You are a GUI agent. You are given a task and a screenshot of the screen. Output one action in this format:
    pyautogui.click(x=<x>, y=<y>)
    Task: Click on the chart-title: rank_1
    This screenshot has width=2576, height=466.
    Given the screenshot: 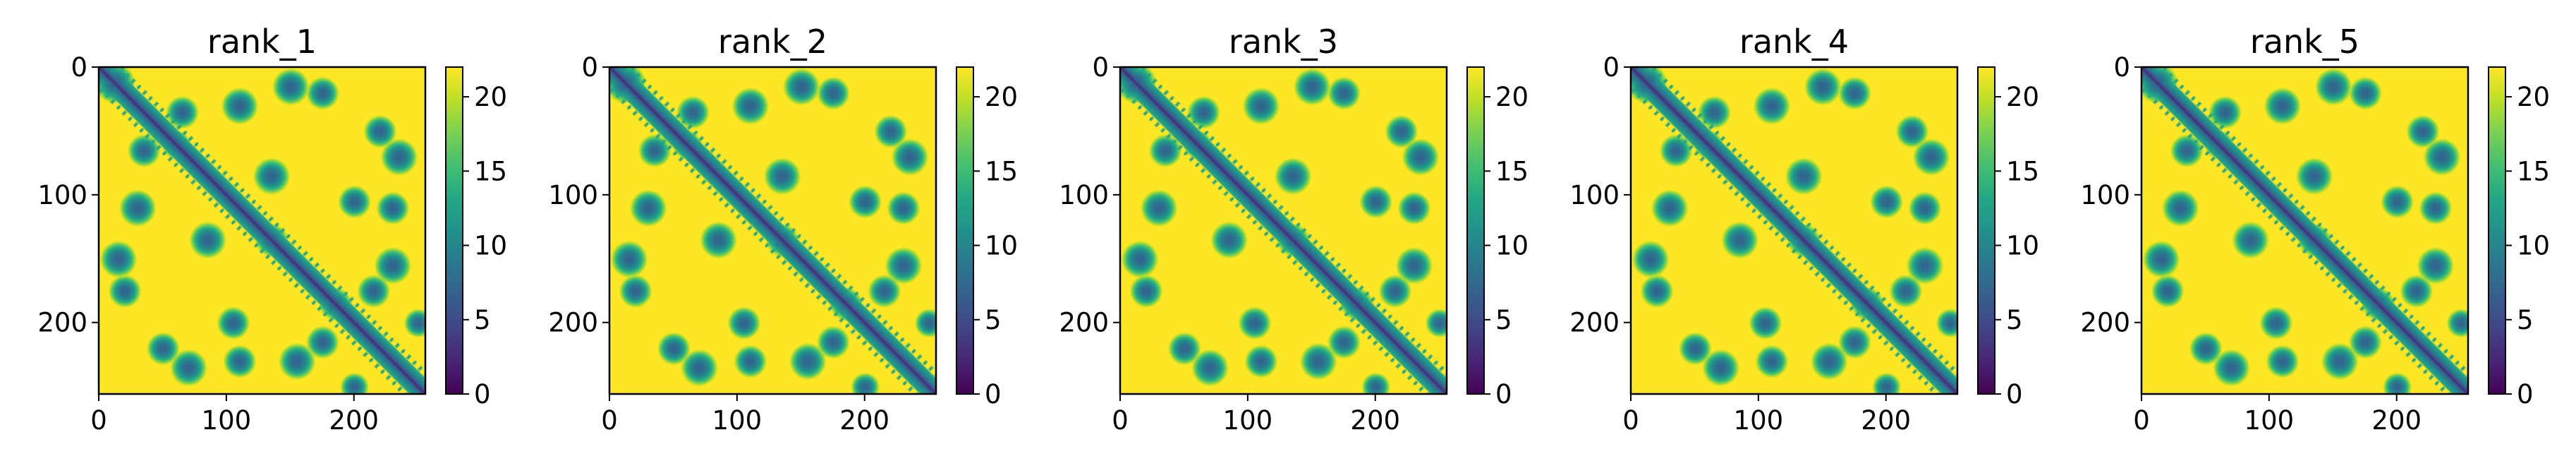 What is the action you would take?
    pyautogui.click(x=262, y=42)
    